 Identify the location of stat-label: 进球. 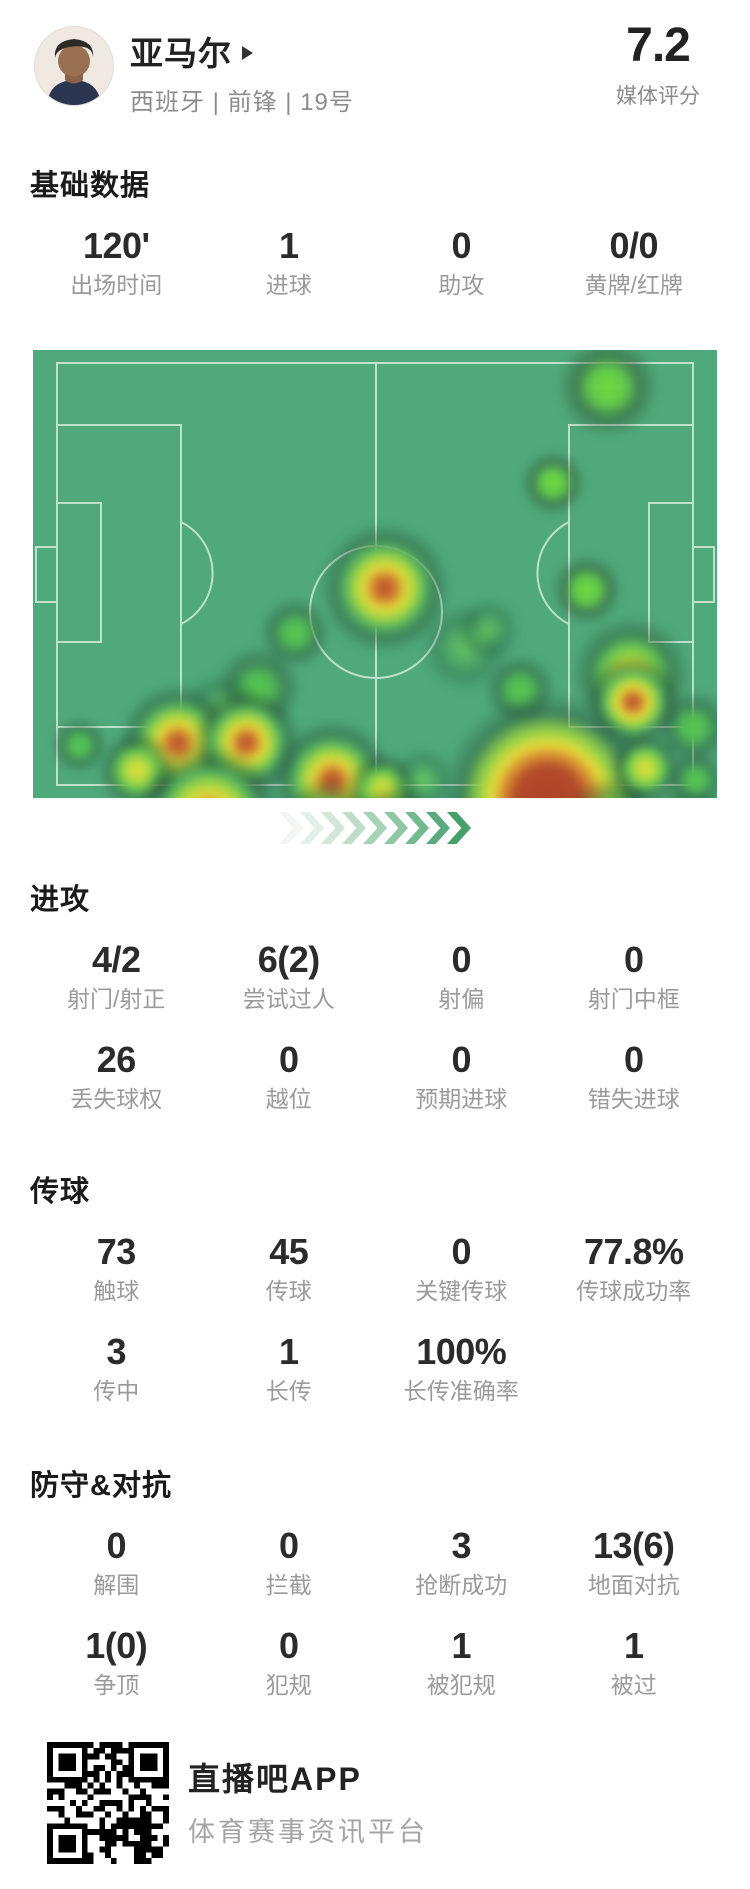
(288, 285).